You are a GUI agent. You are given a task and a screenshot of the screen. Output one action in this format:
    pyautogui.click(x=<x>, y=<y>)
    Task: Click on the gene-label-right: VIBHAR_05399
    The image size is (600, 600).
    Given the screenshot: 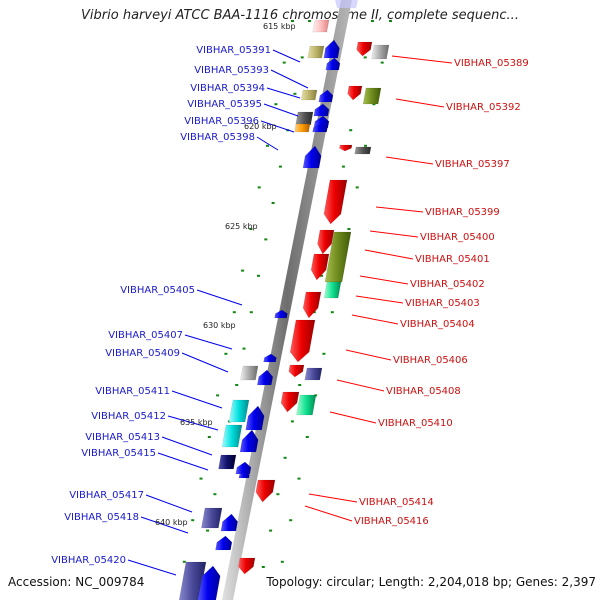 What is the action you would take?
    pyautogui.click(x=462, y=212)
    